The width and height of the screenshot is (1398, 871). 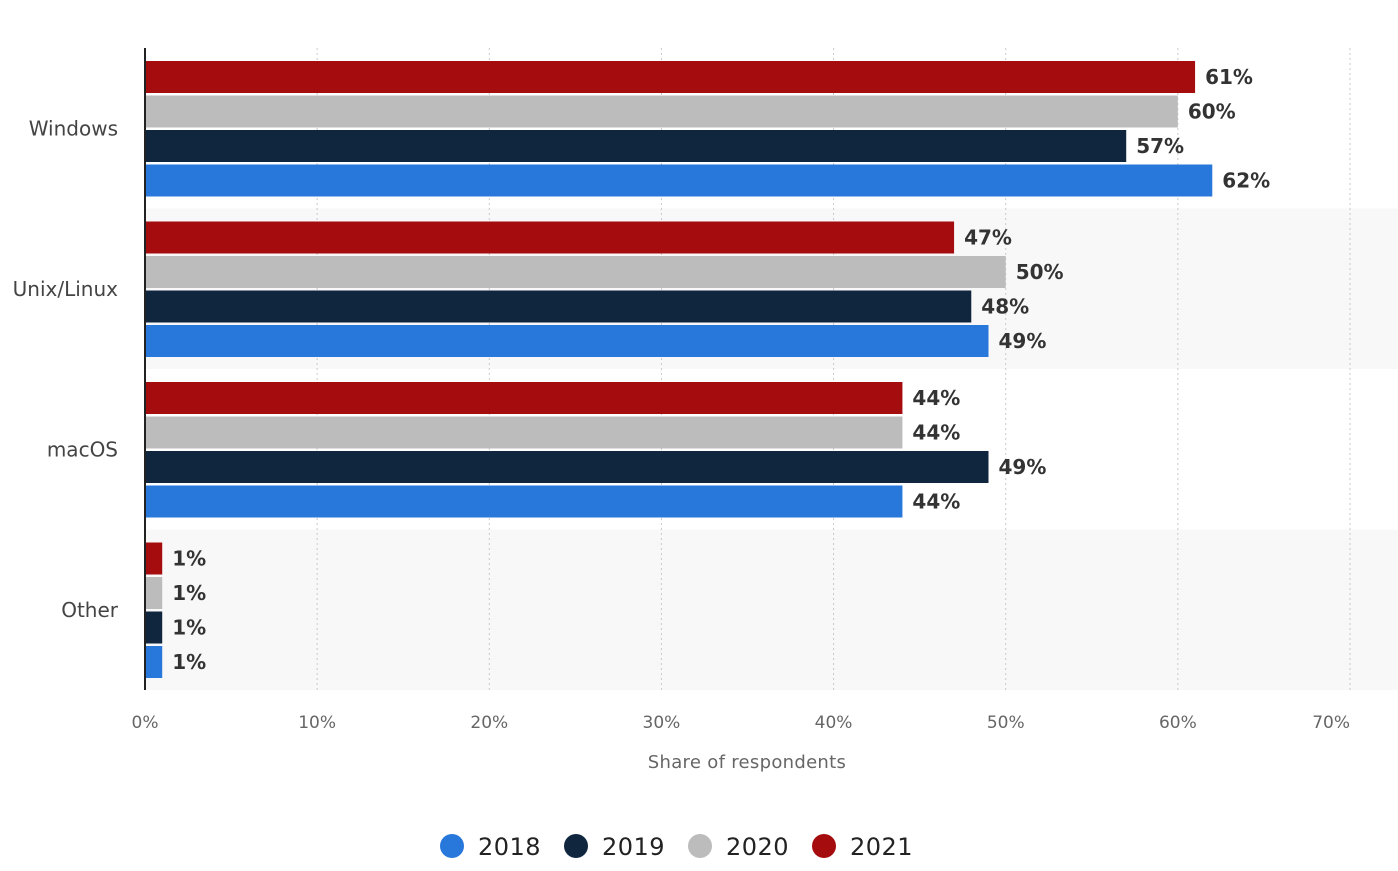 I want to click on bar-unix-linux-2021, so click(x=550, y=237).